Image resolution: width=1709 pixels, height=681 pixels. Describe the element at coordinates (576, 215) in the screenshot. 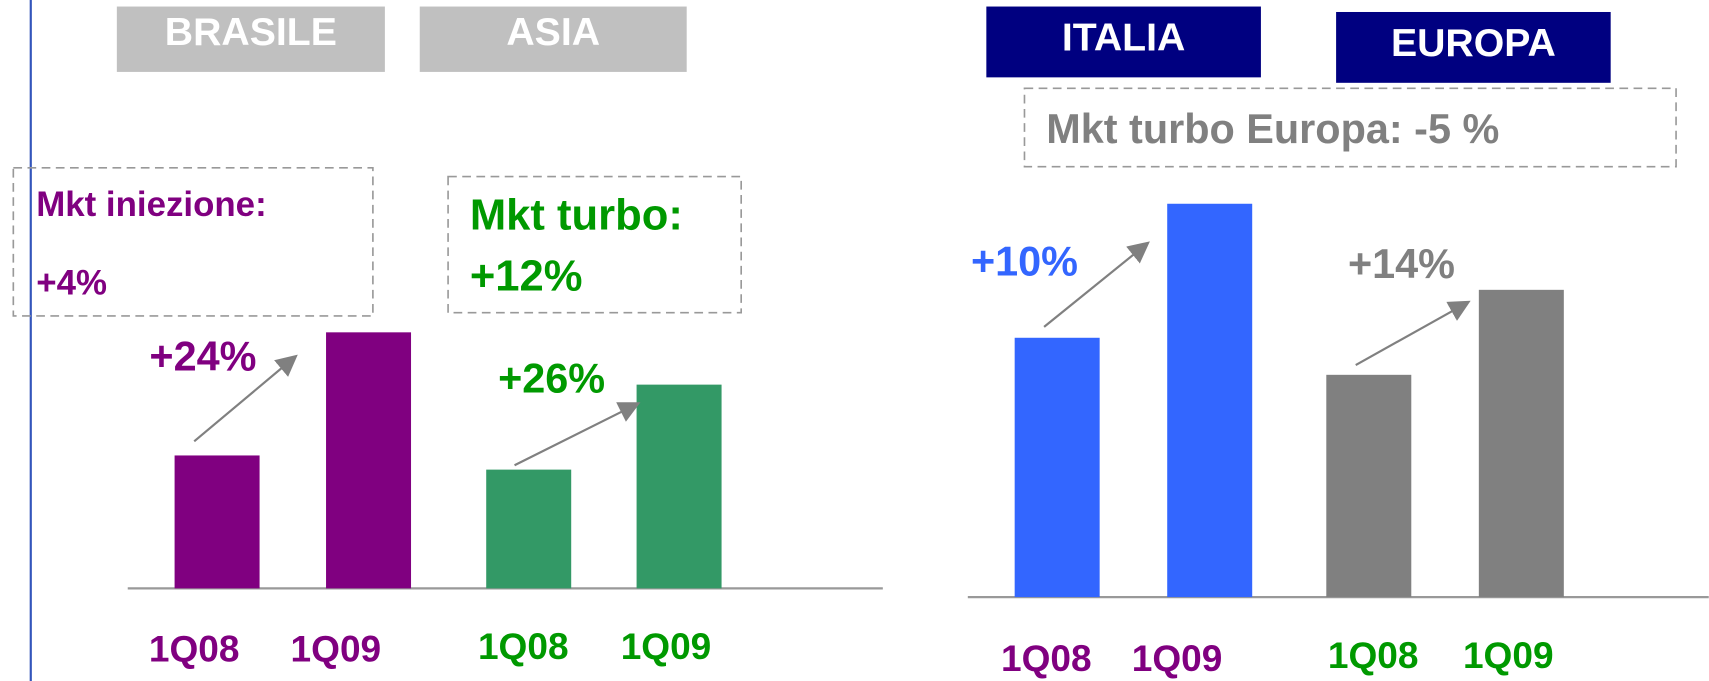

I see `mkt-note: Mkt turbo:` at that location.